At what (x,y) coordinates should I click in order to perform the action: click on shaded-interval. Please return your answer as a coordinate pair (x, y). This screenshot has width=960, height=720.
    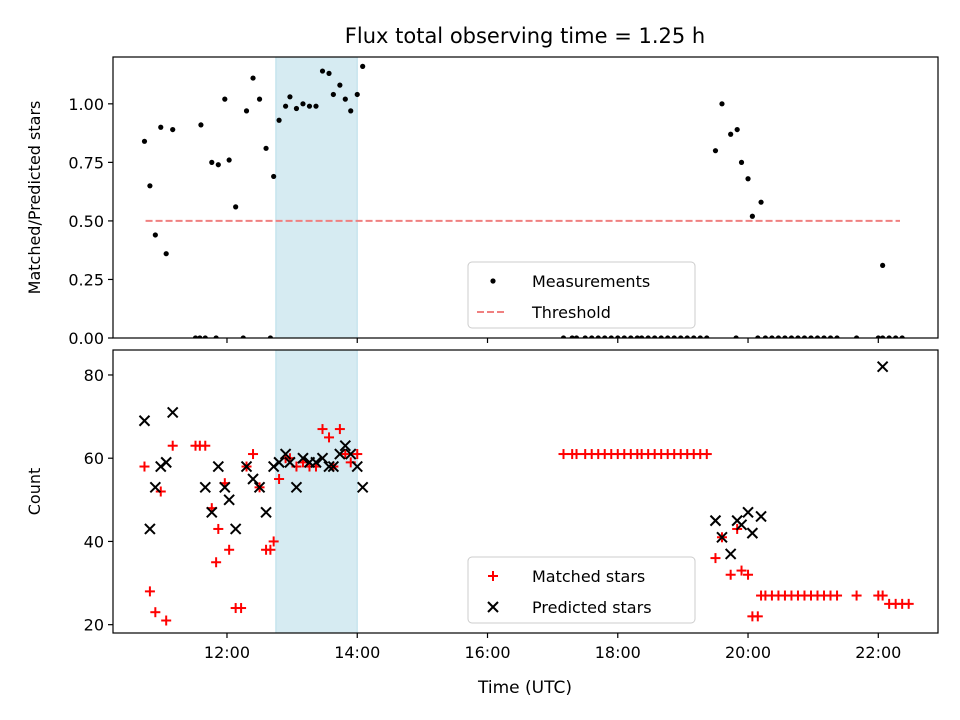
    Looking at the image, I should click on (316, 491).